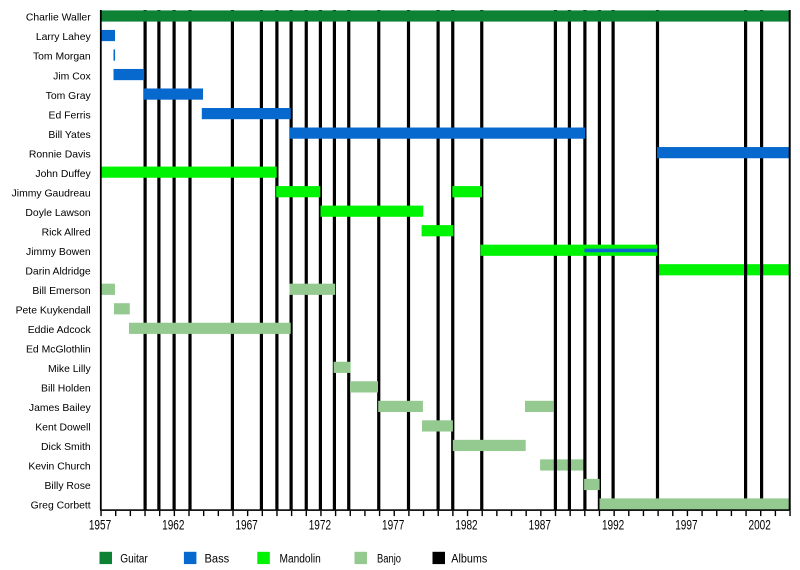  Describe the element at coordinates (70, 369) in the screenshot. I see `svg-text: Mike Lilly` at that location.